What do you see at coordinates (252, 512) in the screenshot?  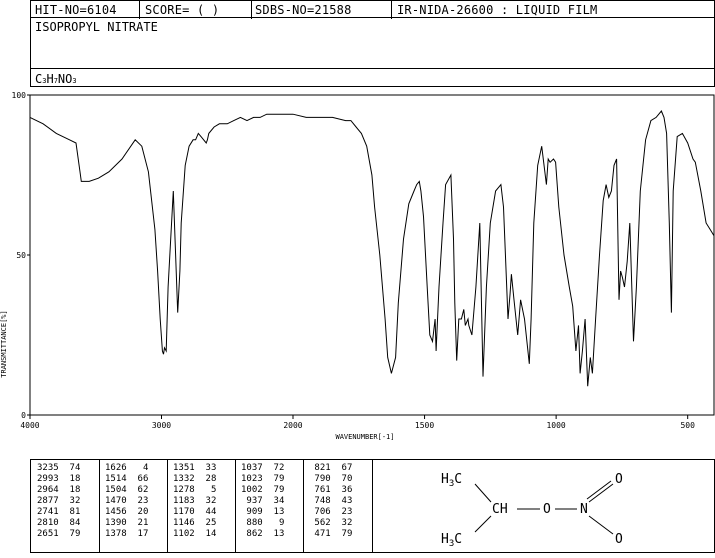 I see `peak-wavenumber: 909` at bounding box center [252, 512].